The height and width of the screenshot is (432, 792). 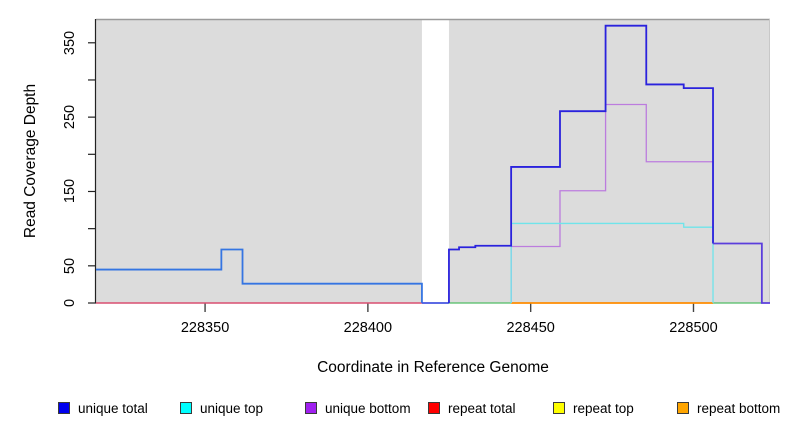 I want to click on y-tick-label: 150, so click(x=70, y=191).